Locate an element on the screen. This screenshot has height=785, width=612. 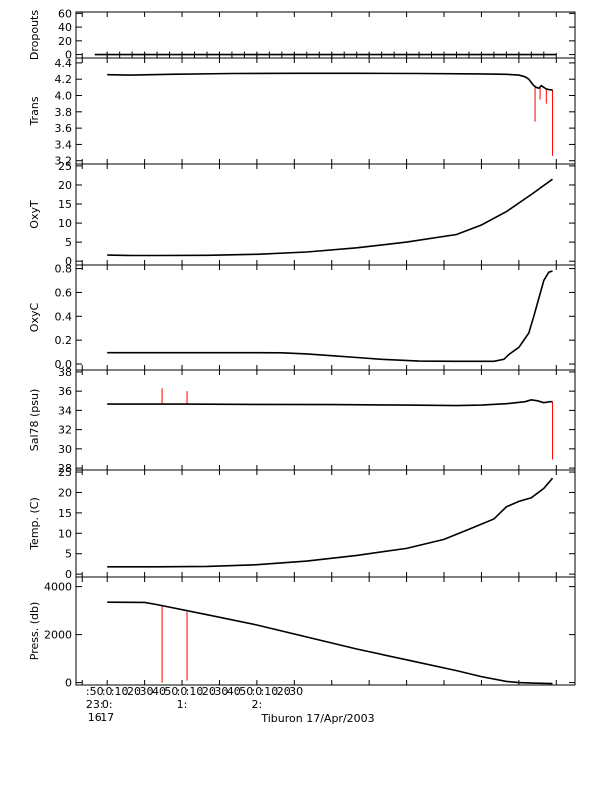
panel-5: 38 36 34 32 30 28 Sal78 (psu) is located at coordinates (302, 420).